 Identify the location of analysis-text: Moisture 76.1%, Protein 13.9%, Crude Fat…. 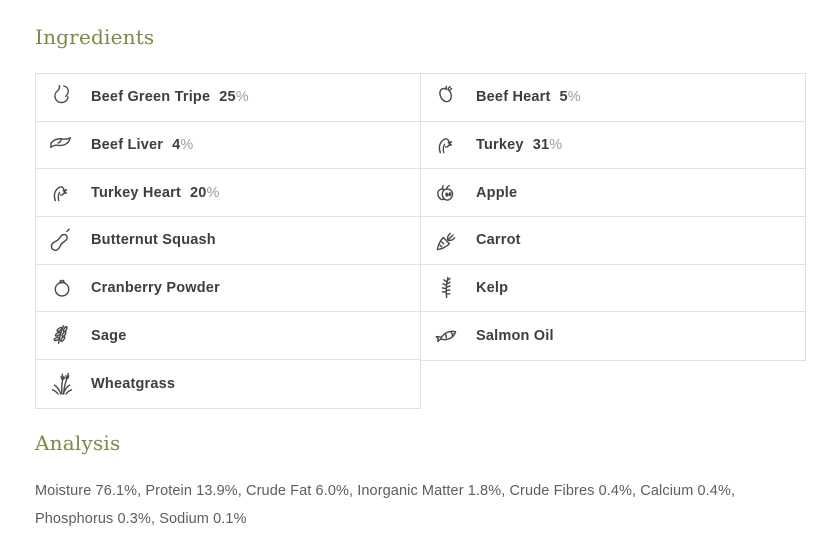
(385, 505).